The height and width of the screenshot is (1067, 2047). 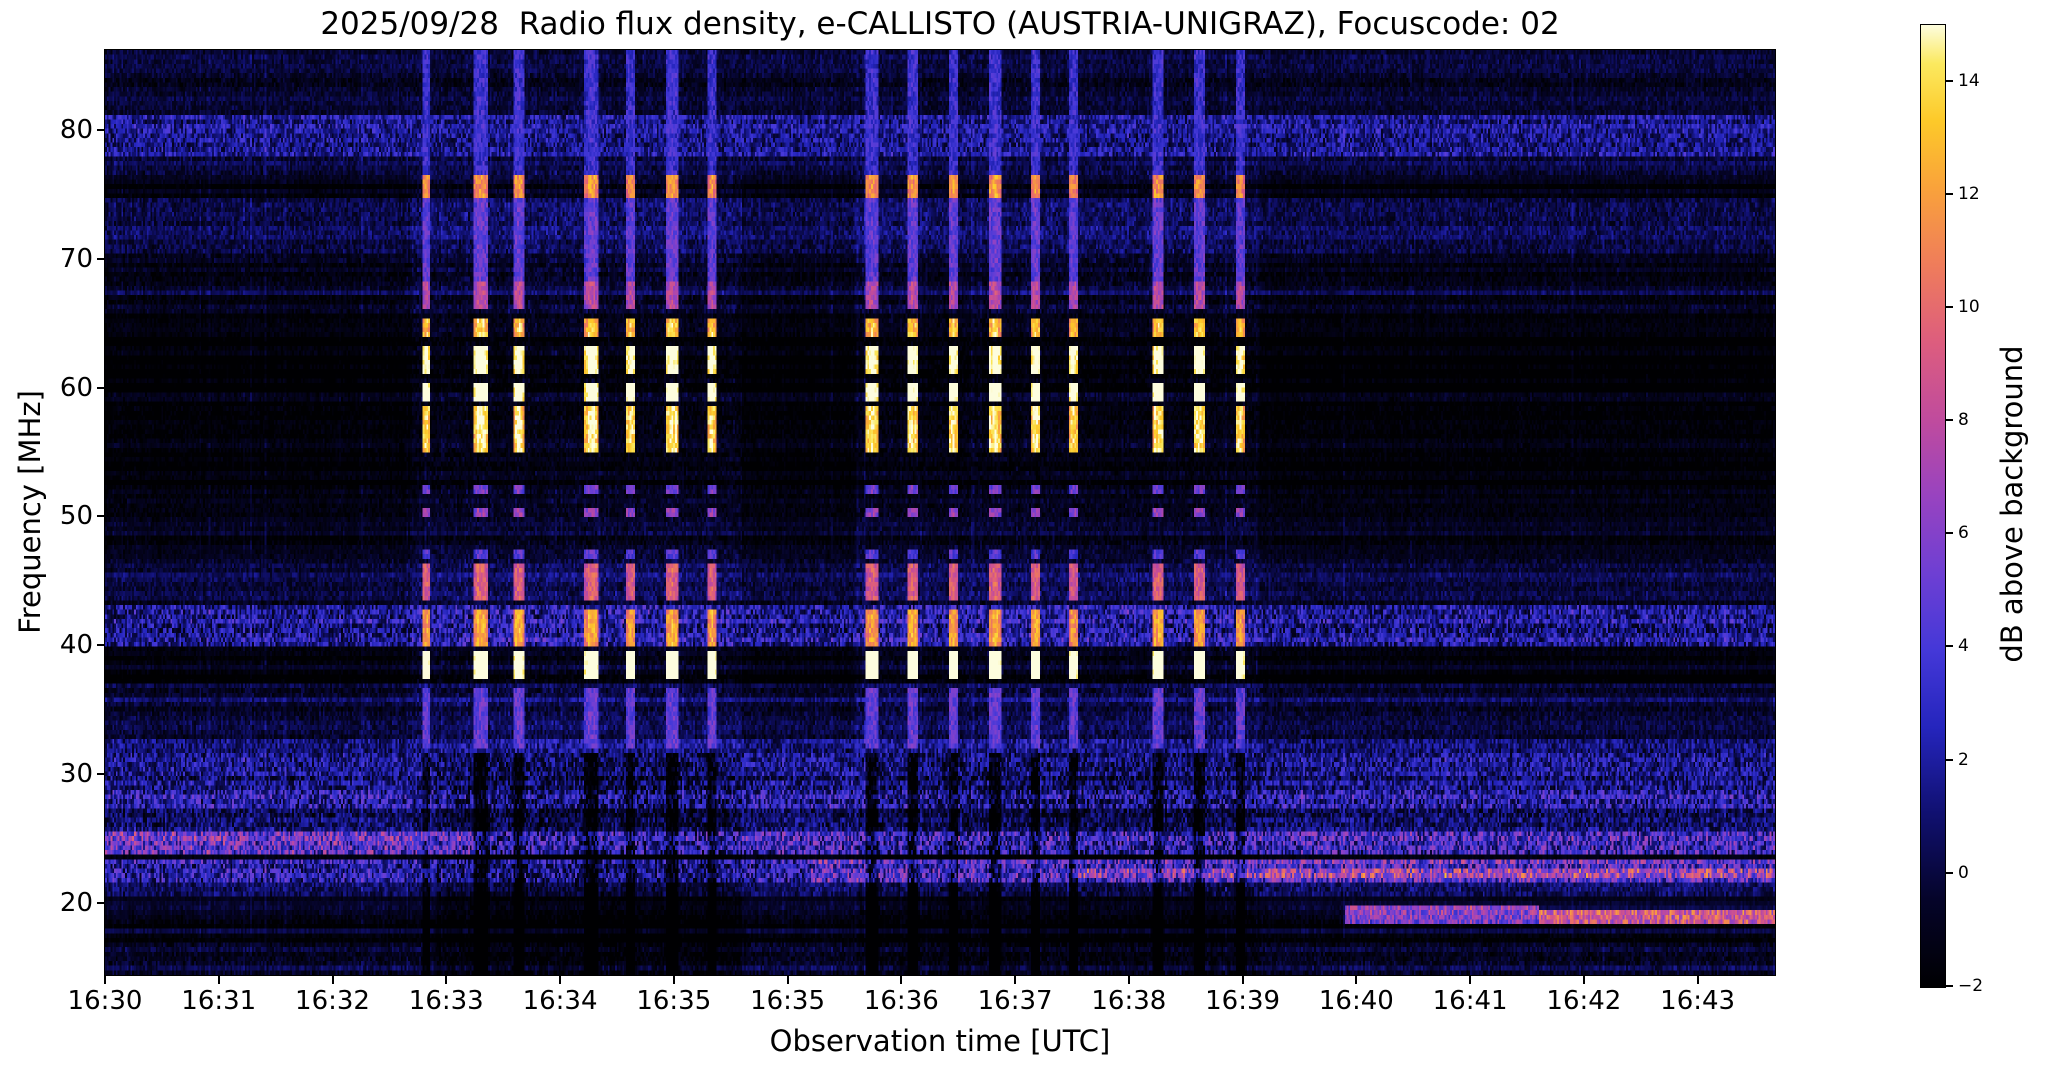 What do you see at coordinates (219, 1001) in the screenshot?
I see `x-tick-label: 16:31` at bounding box center [219, 1001].